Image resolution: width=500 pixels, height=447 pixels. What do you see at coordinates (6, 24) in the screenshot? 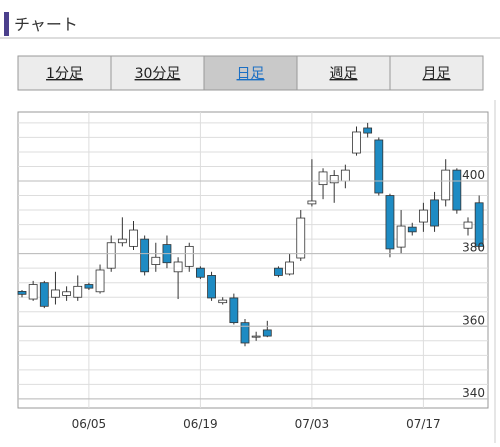
I see `title-marker` at bounding box center [6, 24].